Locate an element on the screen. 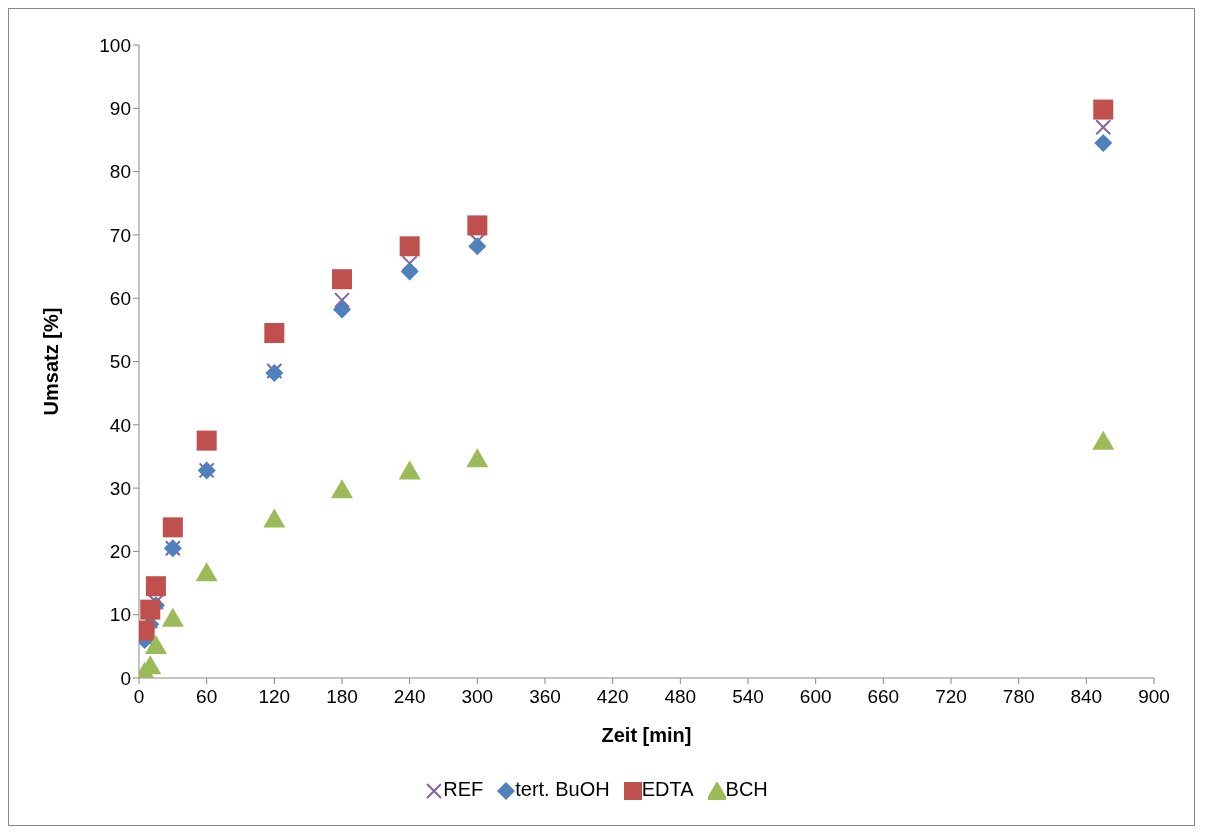 The height and width of the screenshot is (834, 1205). legend-label: BCH is located at coordinates (746, 789).